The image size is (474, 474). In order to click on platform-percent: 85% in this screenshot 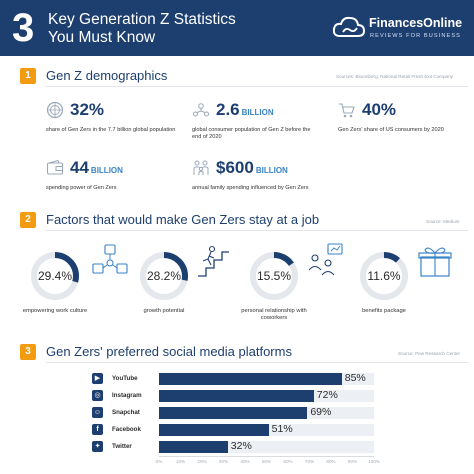, I will do `click(355, 378)`.